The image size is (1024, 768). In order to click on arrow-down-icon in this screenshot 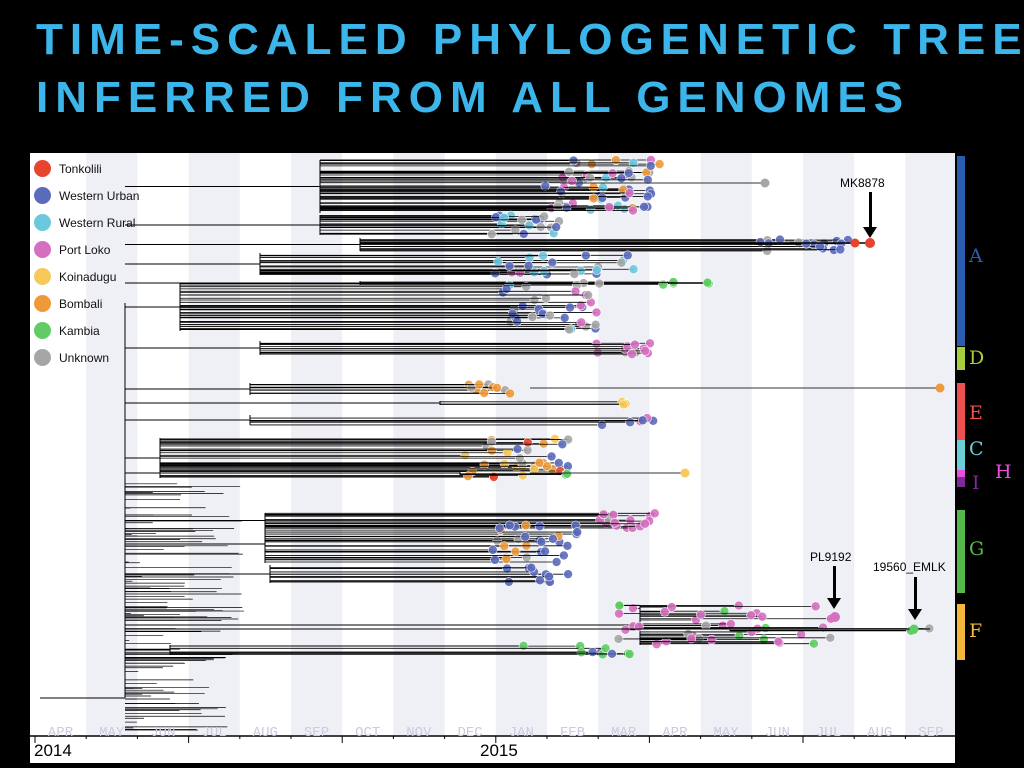, I will do `click(915, 598)`.